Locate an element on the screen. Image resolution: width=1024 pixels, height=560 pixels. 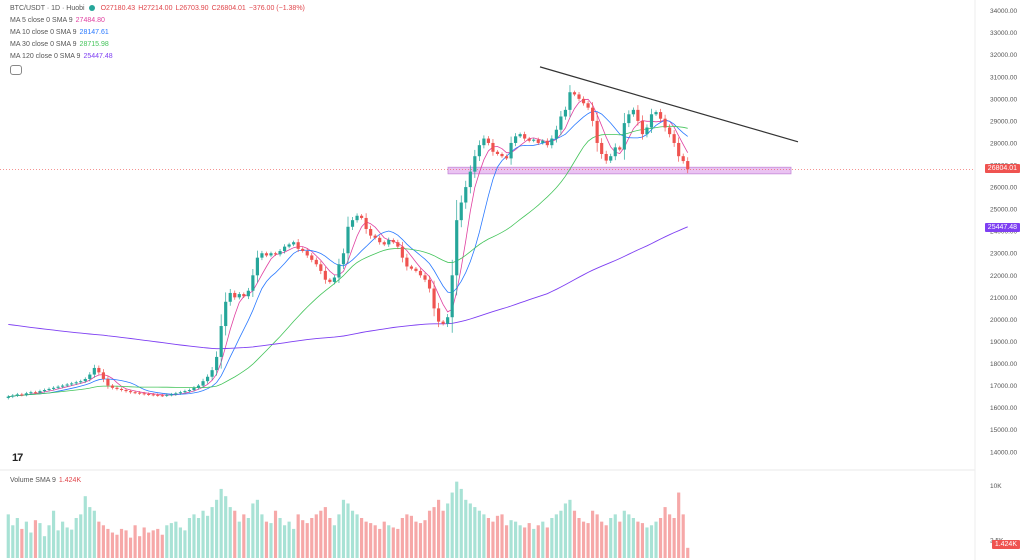
symbol-label: BTC/USDT · 1D · Huobi is located at coordinates (47, 8).